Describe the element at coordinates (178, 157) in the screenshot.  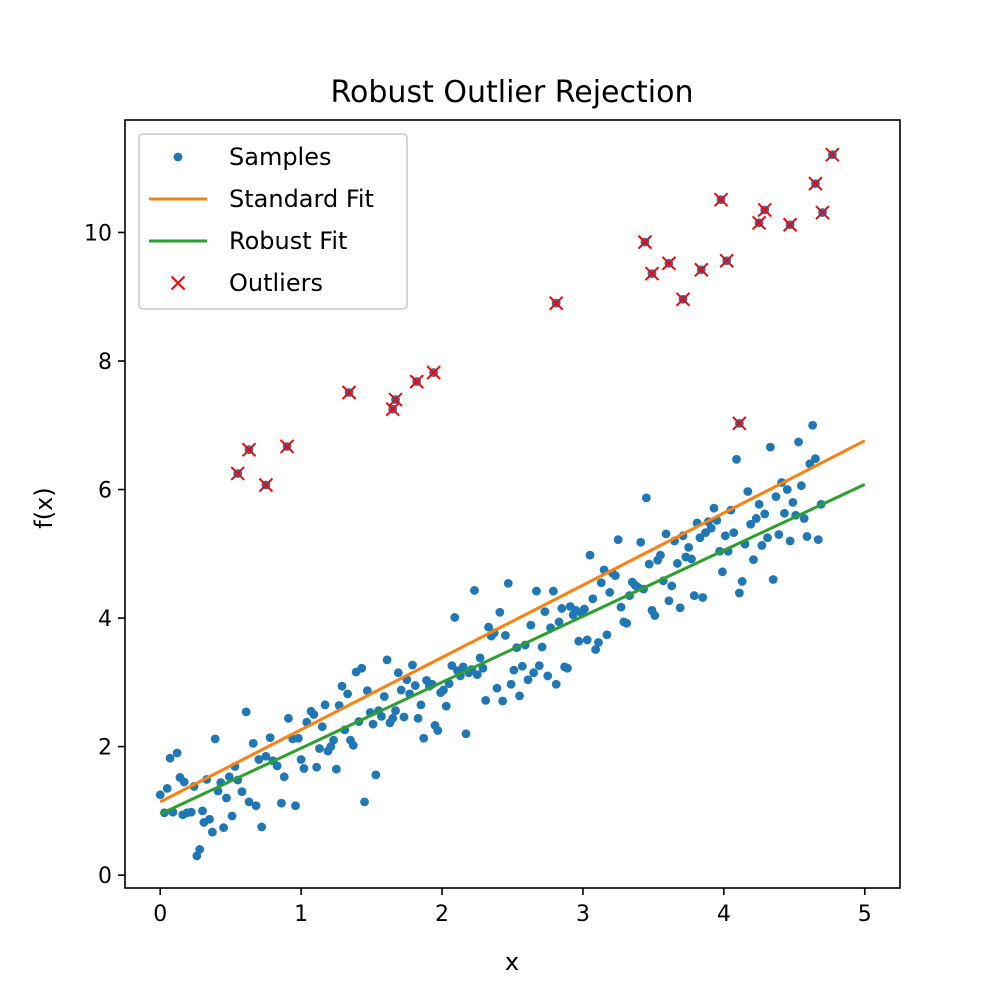
I see `legend-marker-samples` at that location.